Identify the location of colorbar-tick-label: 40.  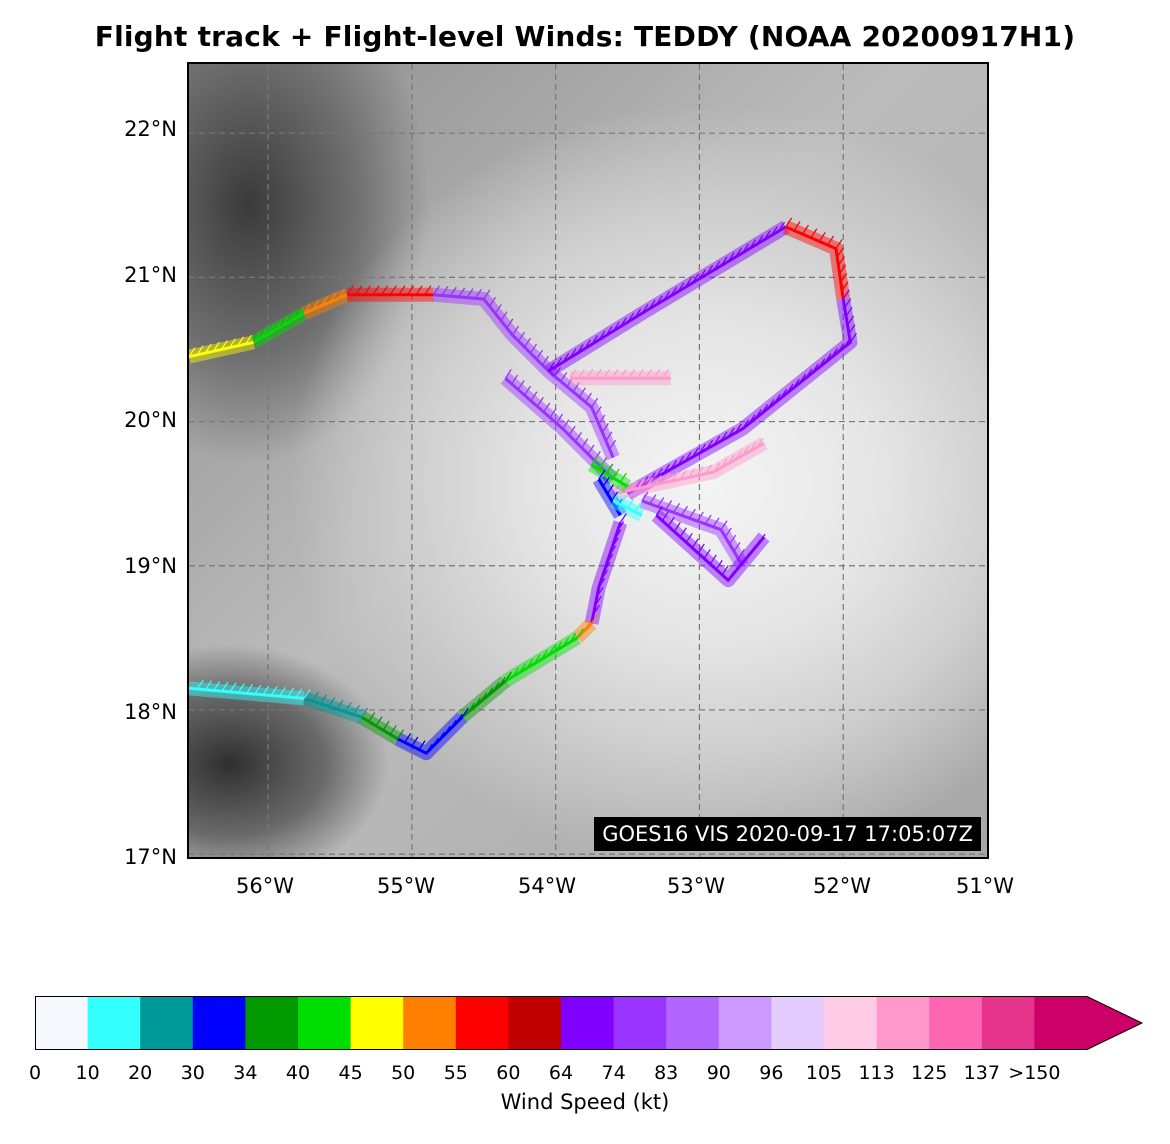
(298, 1073).